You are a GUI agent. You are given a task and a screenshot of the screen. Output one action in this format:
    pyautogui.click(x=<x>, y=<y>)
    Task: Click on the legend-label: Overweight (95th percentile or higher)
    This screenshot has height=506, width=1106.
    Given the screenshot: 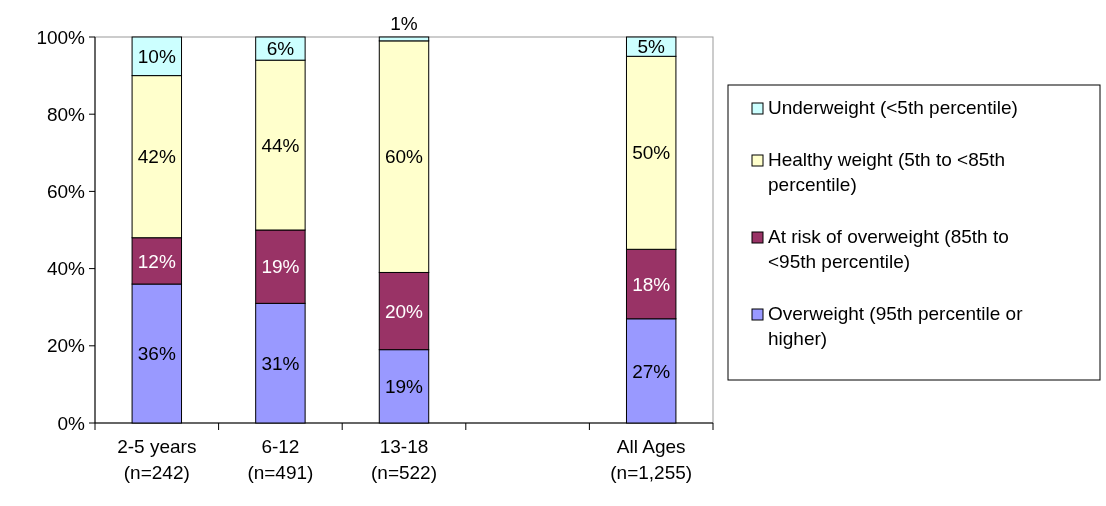 What is the action you would take?
    pyautogui.click(x=896, y=325)
    